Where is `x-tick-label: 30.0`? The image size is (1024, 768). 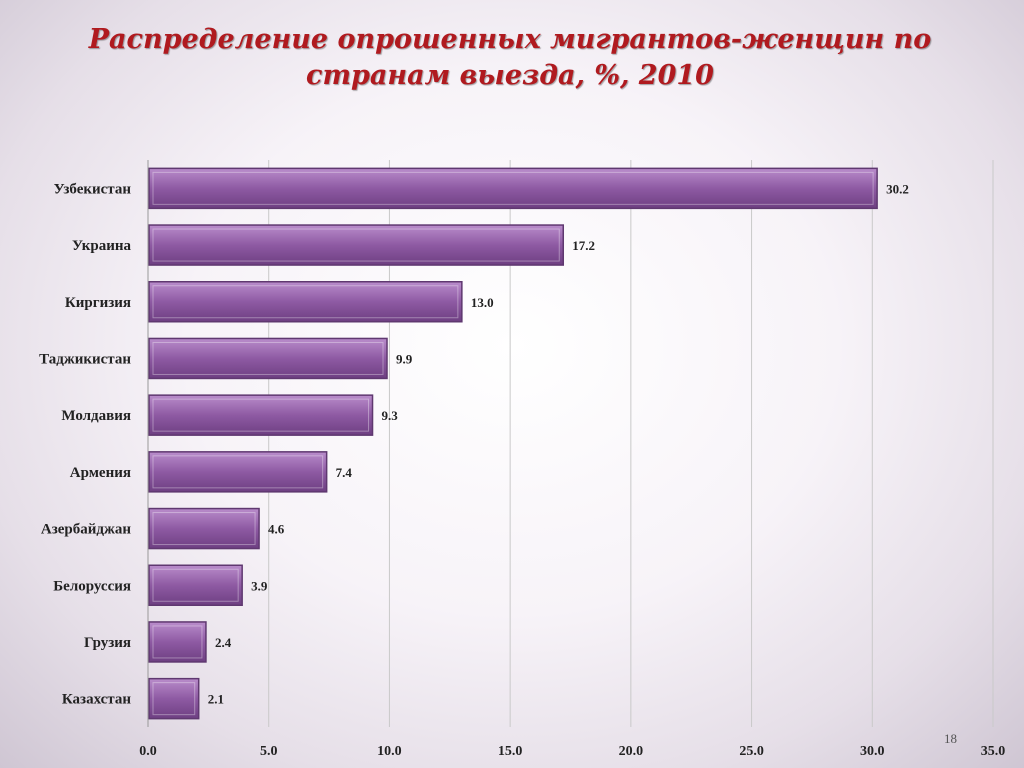 x-tick-label: 30.0 is located at coordinates (872, 751).